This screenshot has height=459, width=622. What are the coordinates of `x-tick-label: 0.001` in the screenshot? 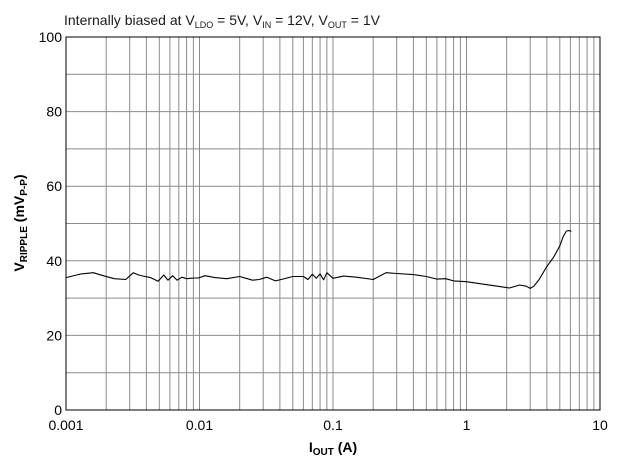 It's located at (65, 425).